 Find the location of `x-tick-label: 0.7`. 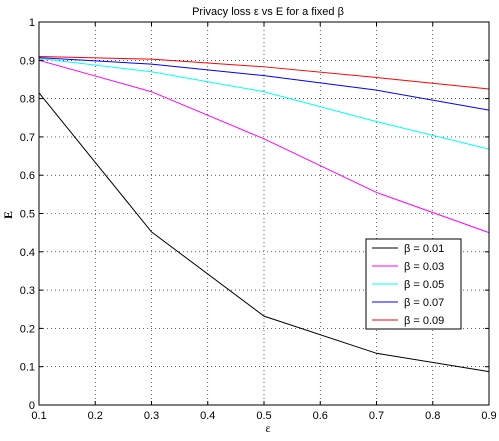

x-tick-label: 0.7 is located at coordinates (376, 416).